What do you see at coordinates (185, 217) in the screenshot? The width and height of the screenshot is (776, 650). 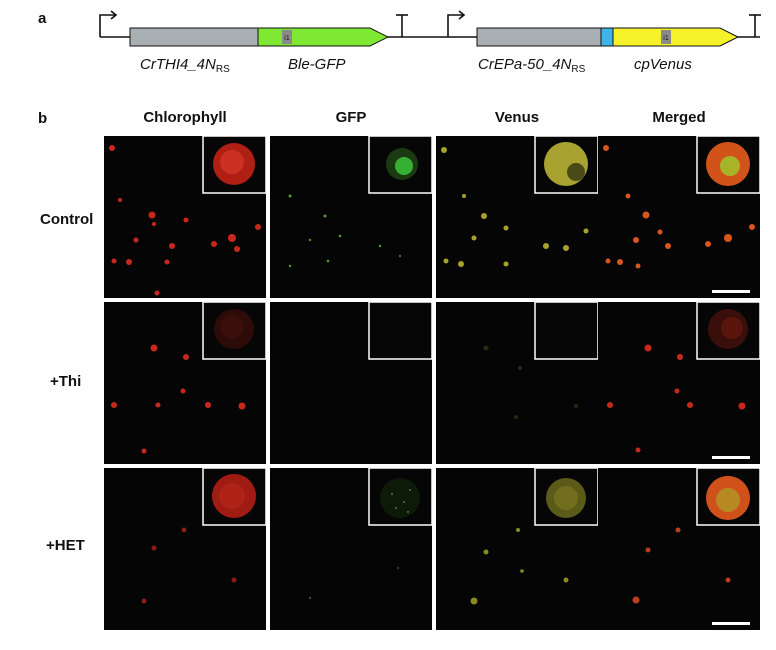 I see `micrograph-control-chlorophyll` at bounding box center [185, 217].